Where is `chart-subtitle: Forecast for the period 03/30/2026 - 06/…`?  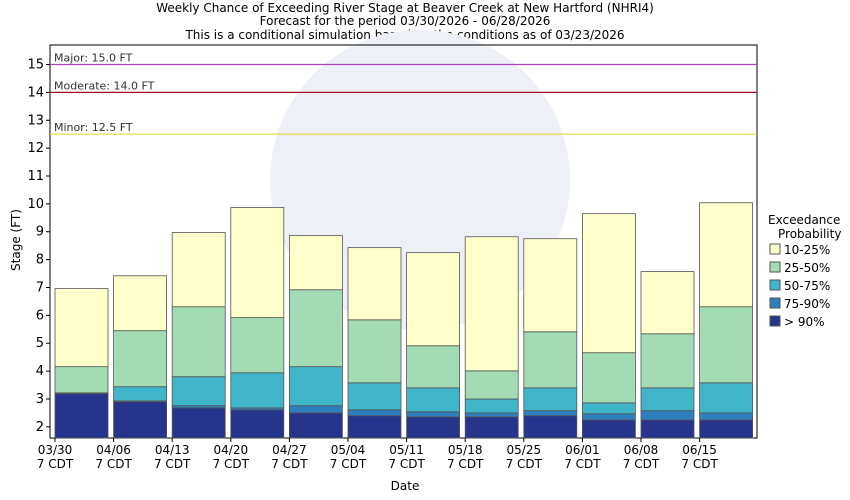 chart-subtitle: Forecast for the period 03/30/2026 - 06/… is located at coordinates (405, 21).